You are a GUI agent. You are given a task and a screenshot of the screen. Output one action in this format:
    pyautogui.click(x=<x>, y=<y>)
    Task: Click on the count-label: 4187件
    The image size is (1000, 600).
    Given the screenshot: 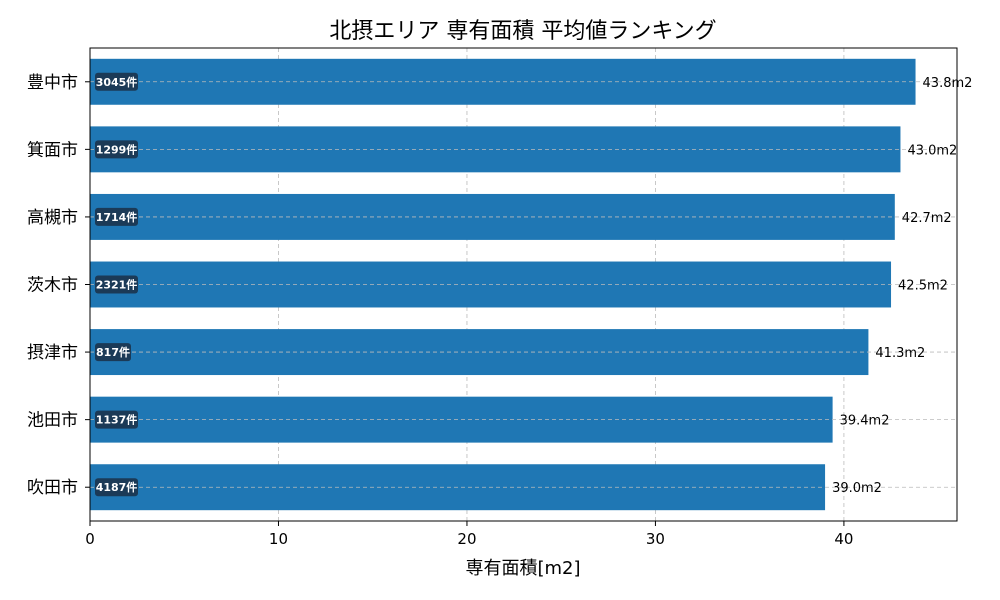 What is the action you would take?
    pyautogui.click(x=117, y=487)
    